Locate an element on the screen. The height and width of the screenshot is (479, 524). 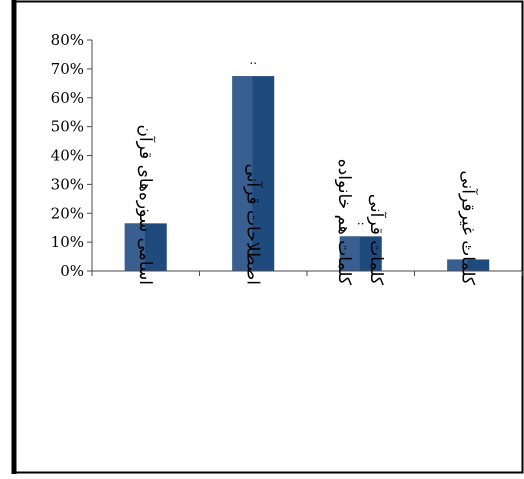
y-tick-label: 40% is located at coordinates (67, 156).